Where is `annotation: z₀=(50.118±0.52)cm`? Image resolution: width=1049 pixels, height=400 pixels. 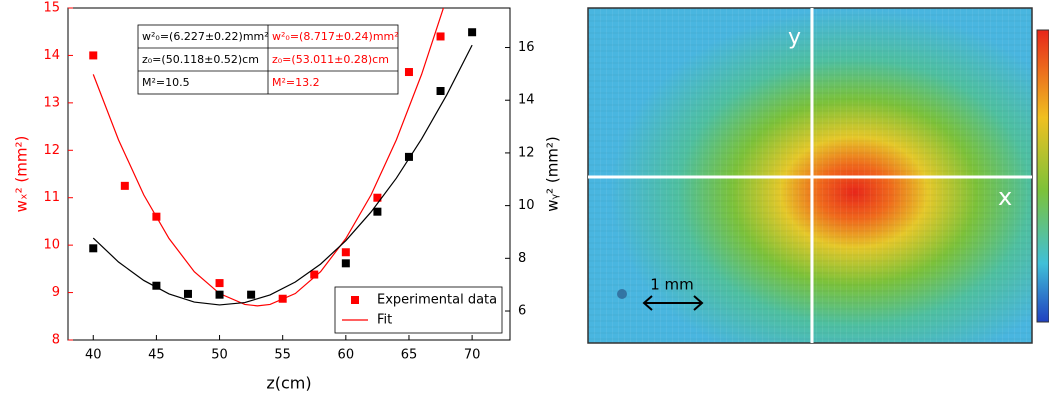 annotation: z₀=(50.118±0.52)cm is located at coordinates (200, 59).